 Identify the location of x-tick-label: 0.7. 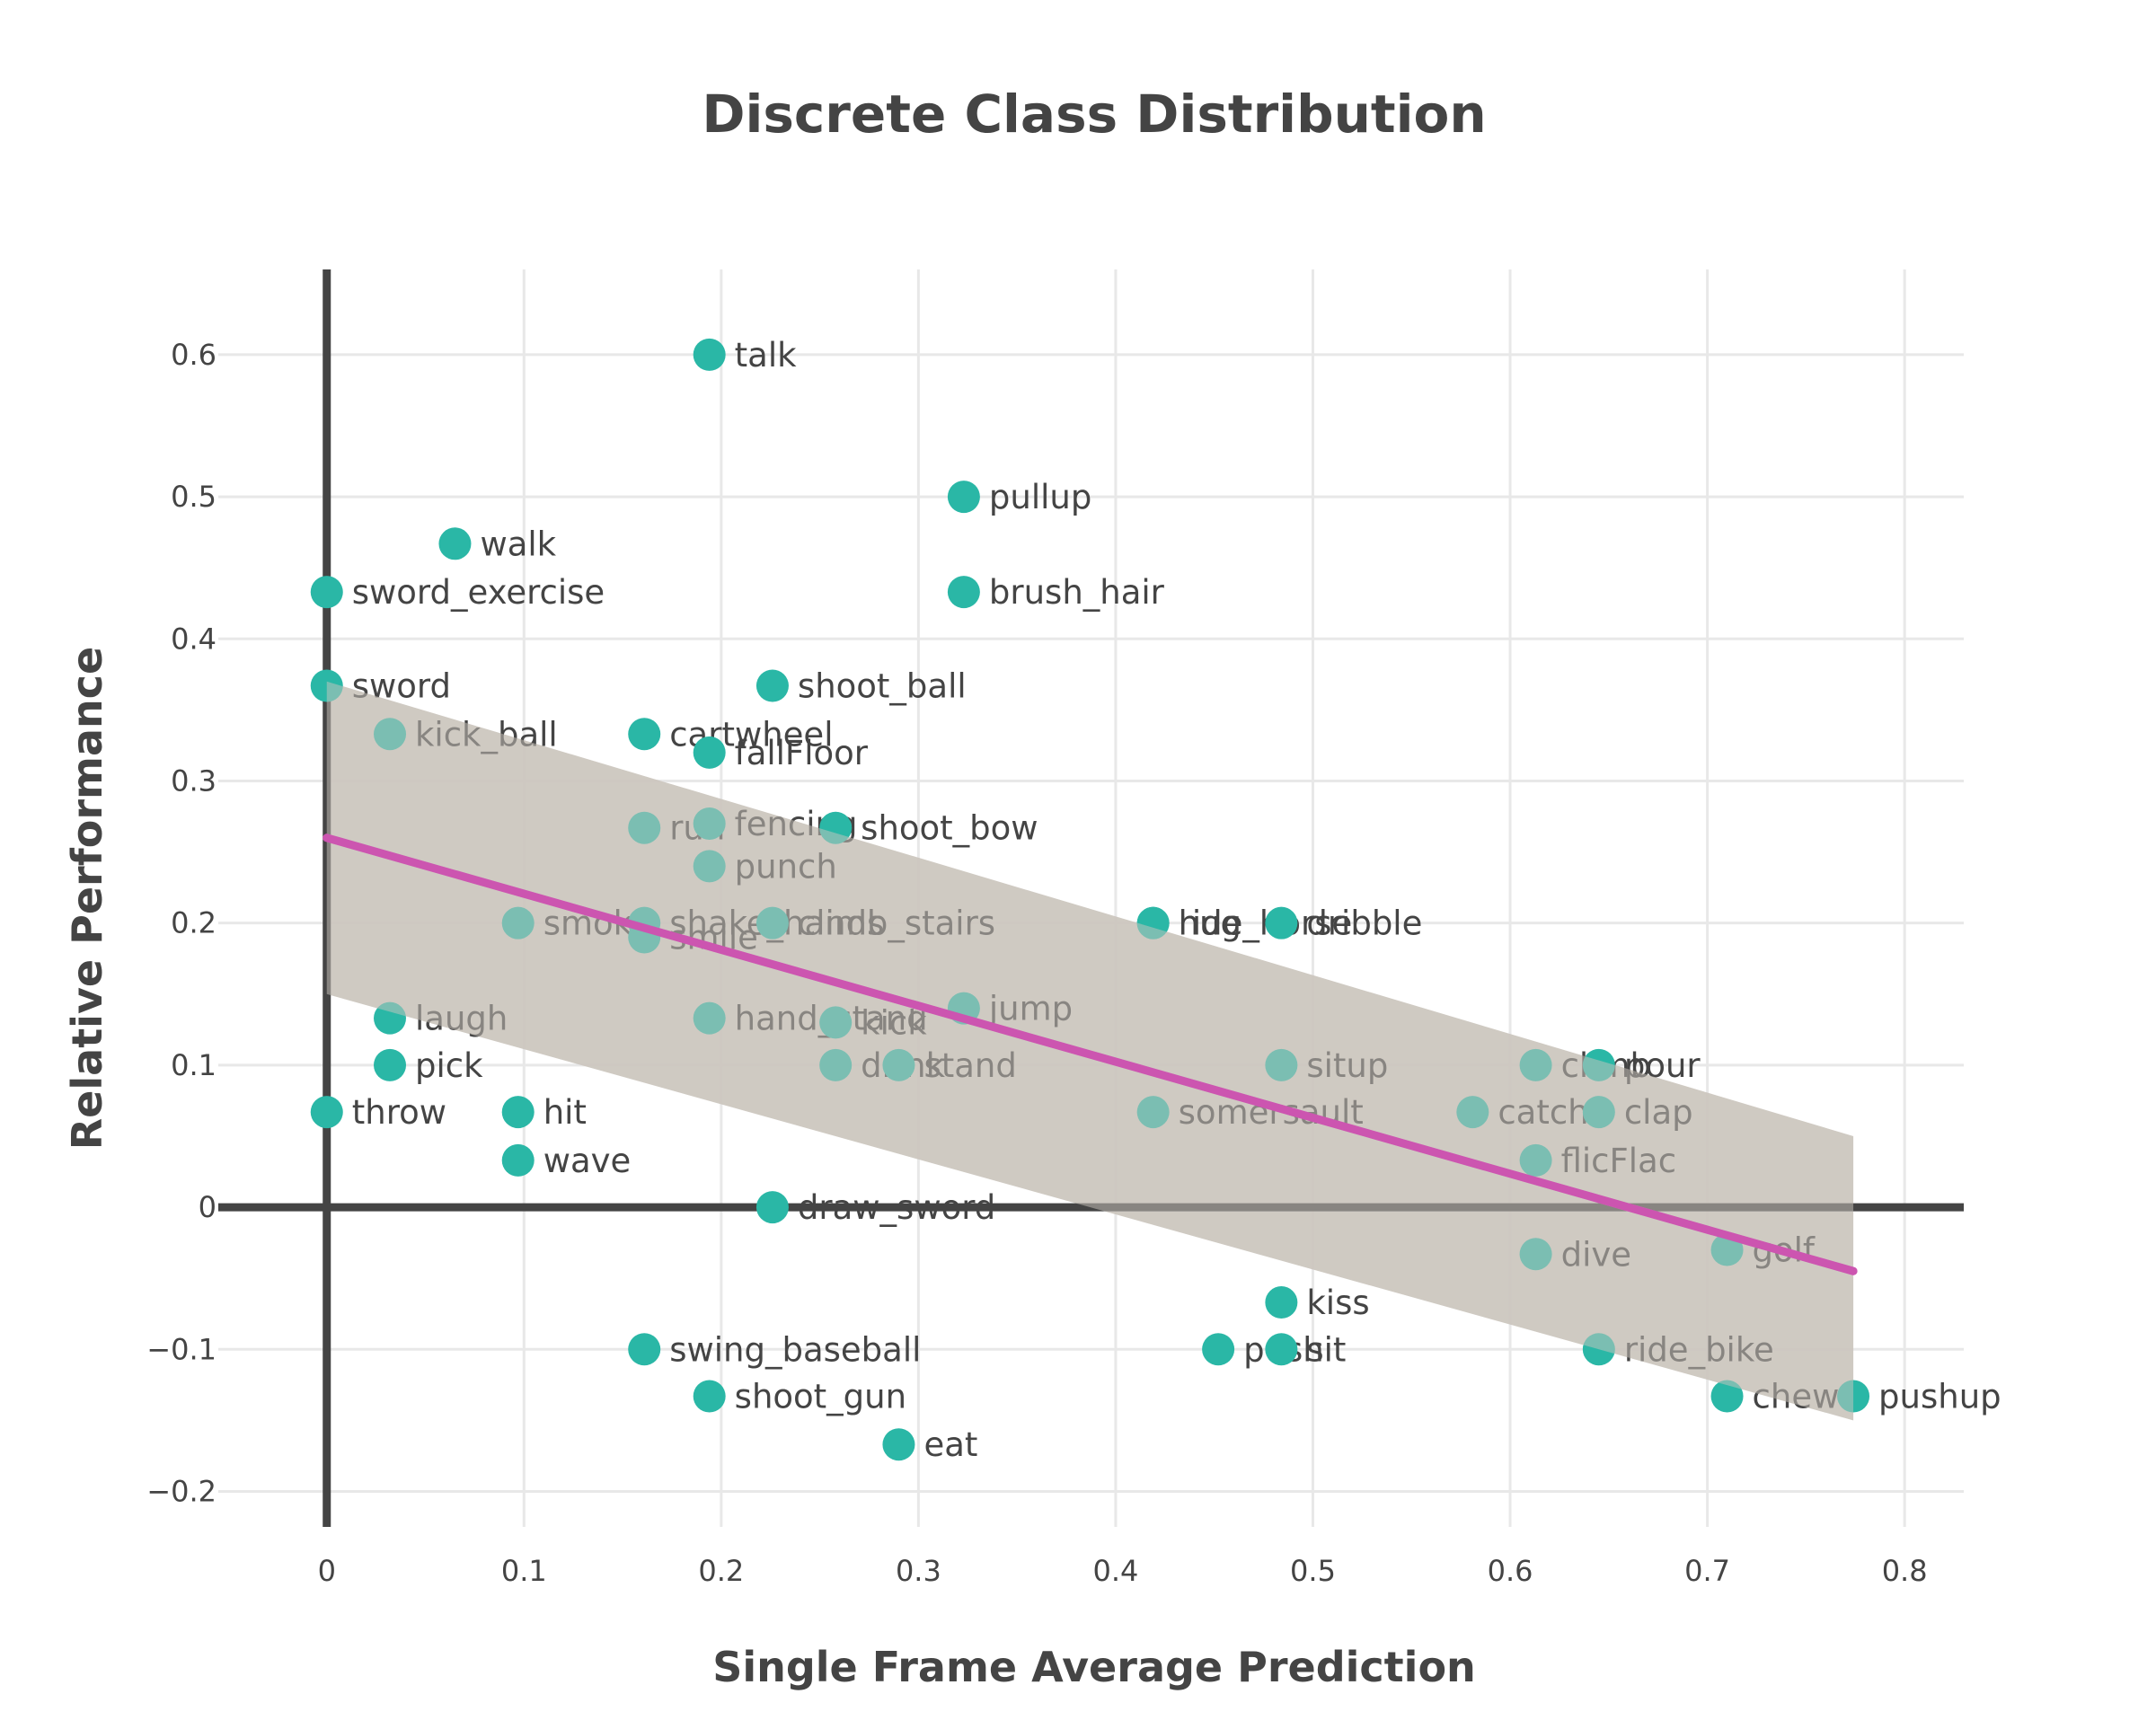
(1707, 1571).